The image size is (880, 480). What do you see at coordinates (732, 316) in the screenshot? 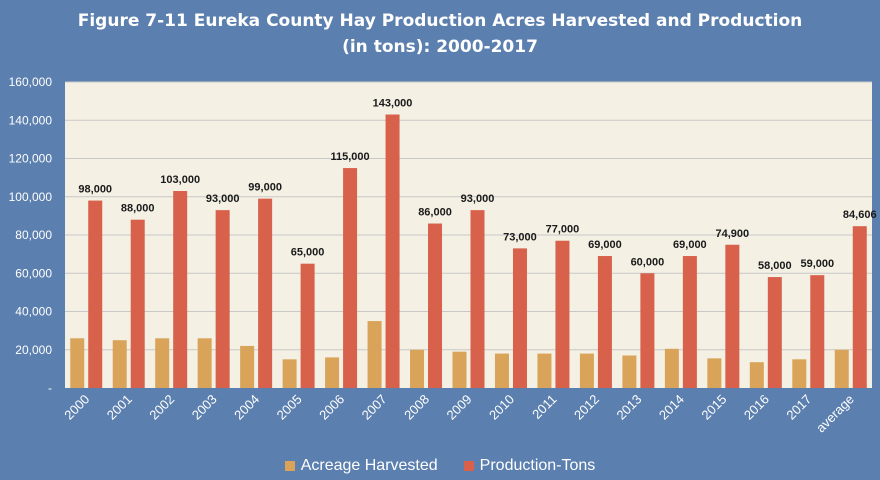
I see `bar-production-2015` at bounding box center [732, 316].